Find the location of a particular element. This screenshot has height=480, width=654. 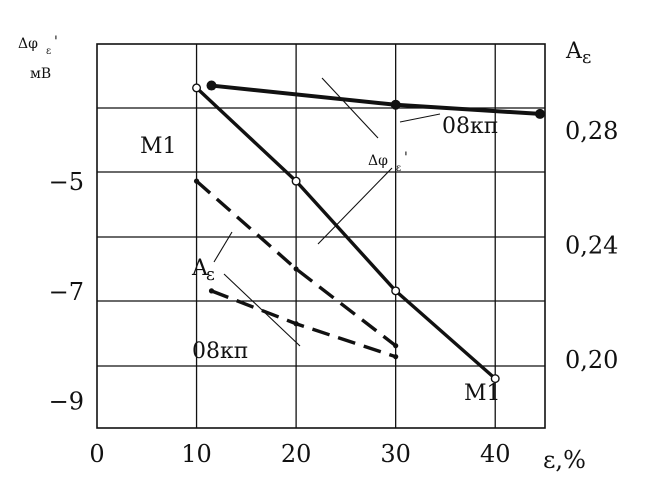

x-tick-label: 10 is located at coordinates (196, 454).